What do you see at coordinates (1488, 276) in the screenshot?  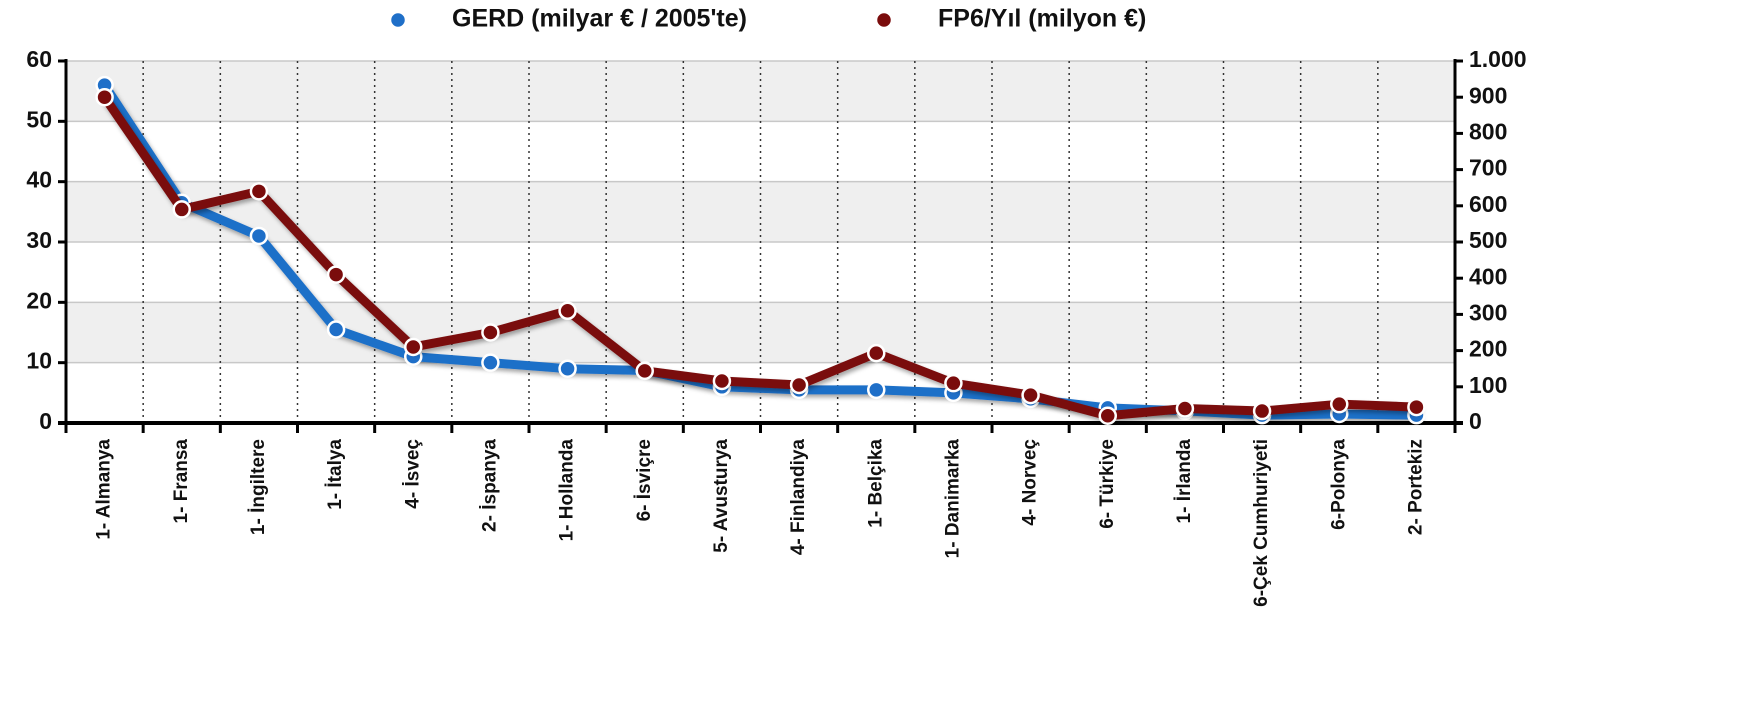 I see `y2-tick-label: 400` at bounding box center [1488, 276].